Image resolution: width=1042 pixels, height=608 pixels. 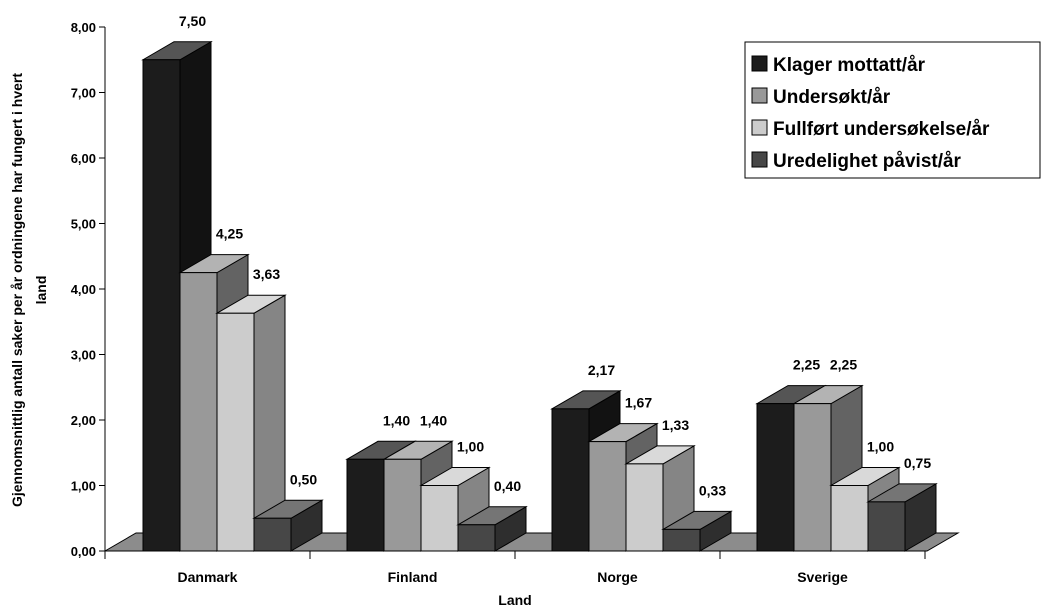 I want to click on legend-label: Undersøkt/år, so click(x=832, y=97).